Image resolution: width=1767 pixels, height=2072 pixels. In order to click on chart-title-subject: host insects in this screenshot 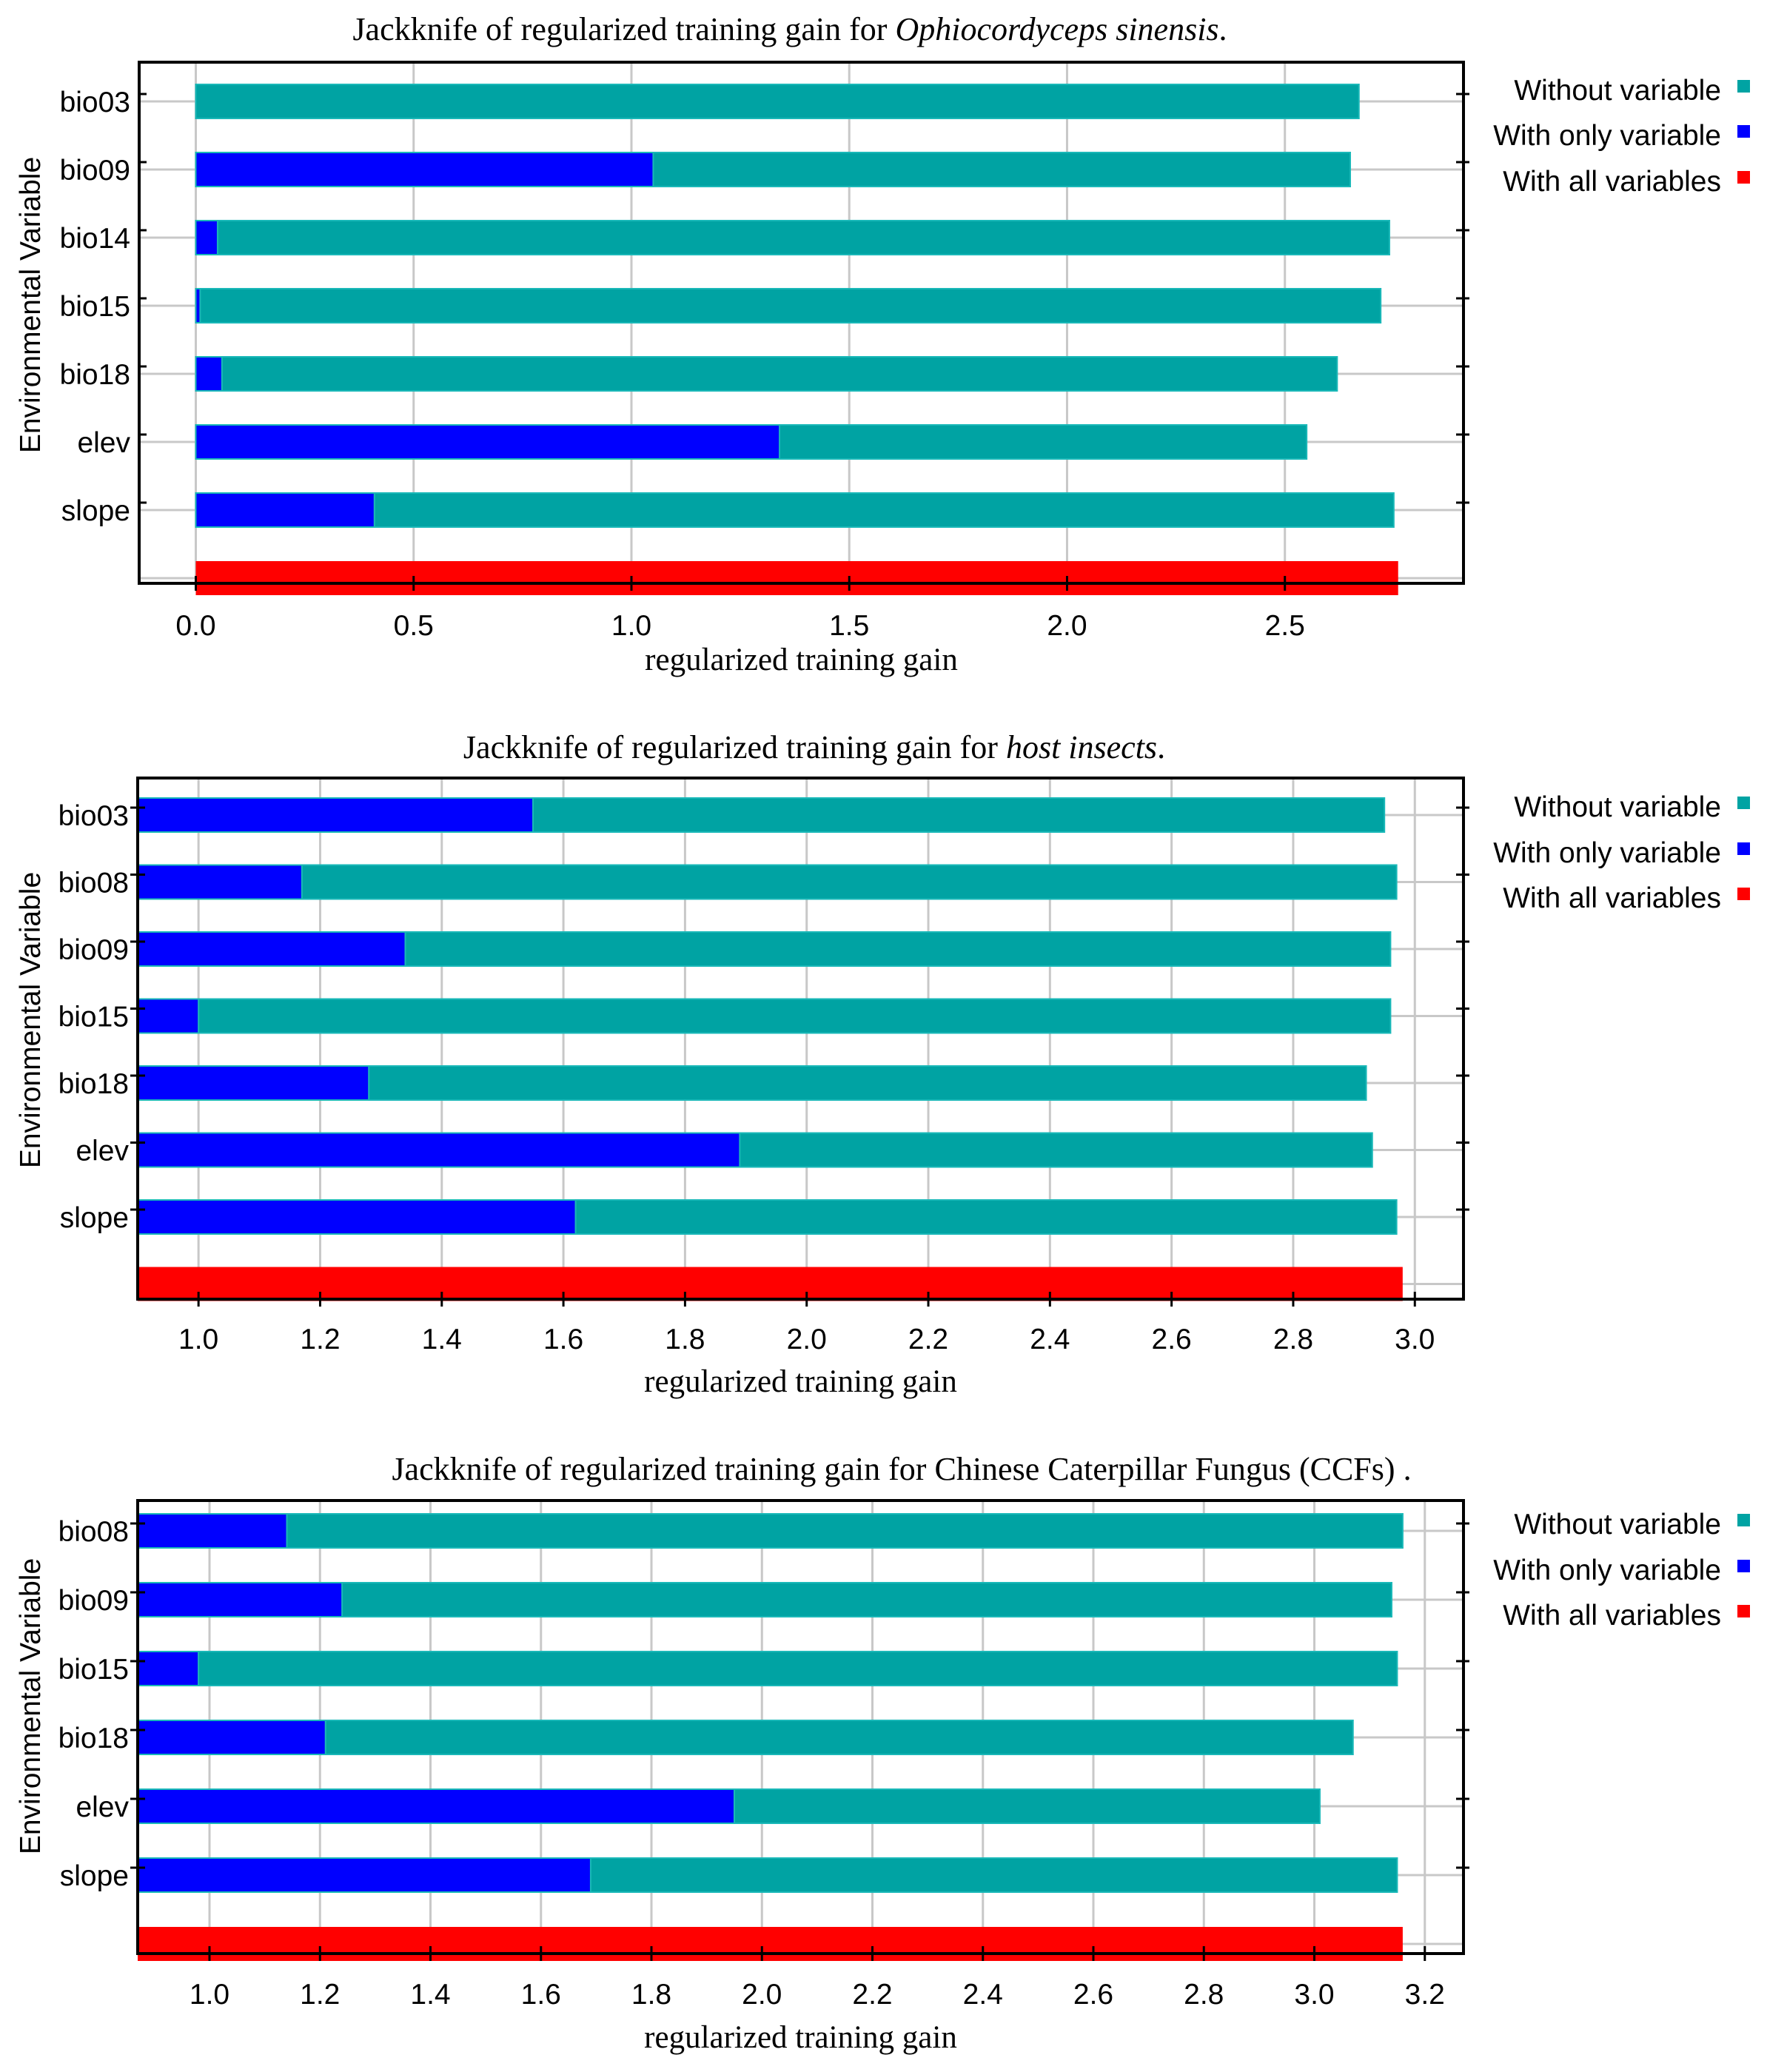, I will do `click(1081, 747)`.